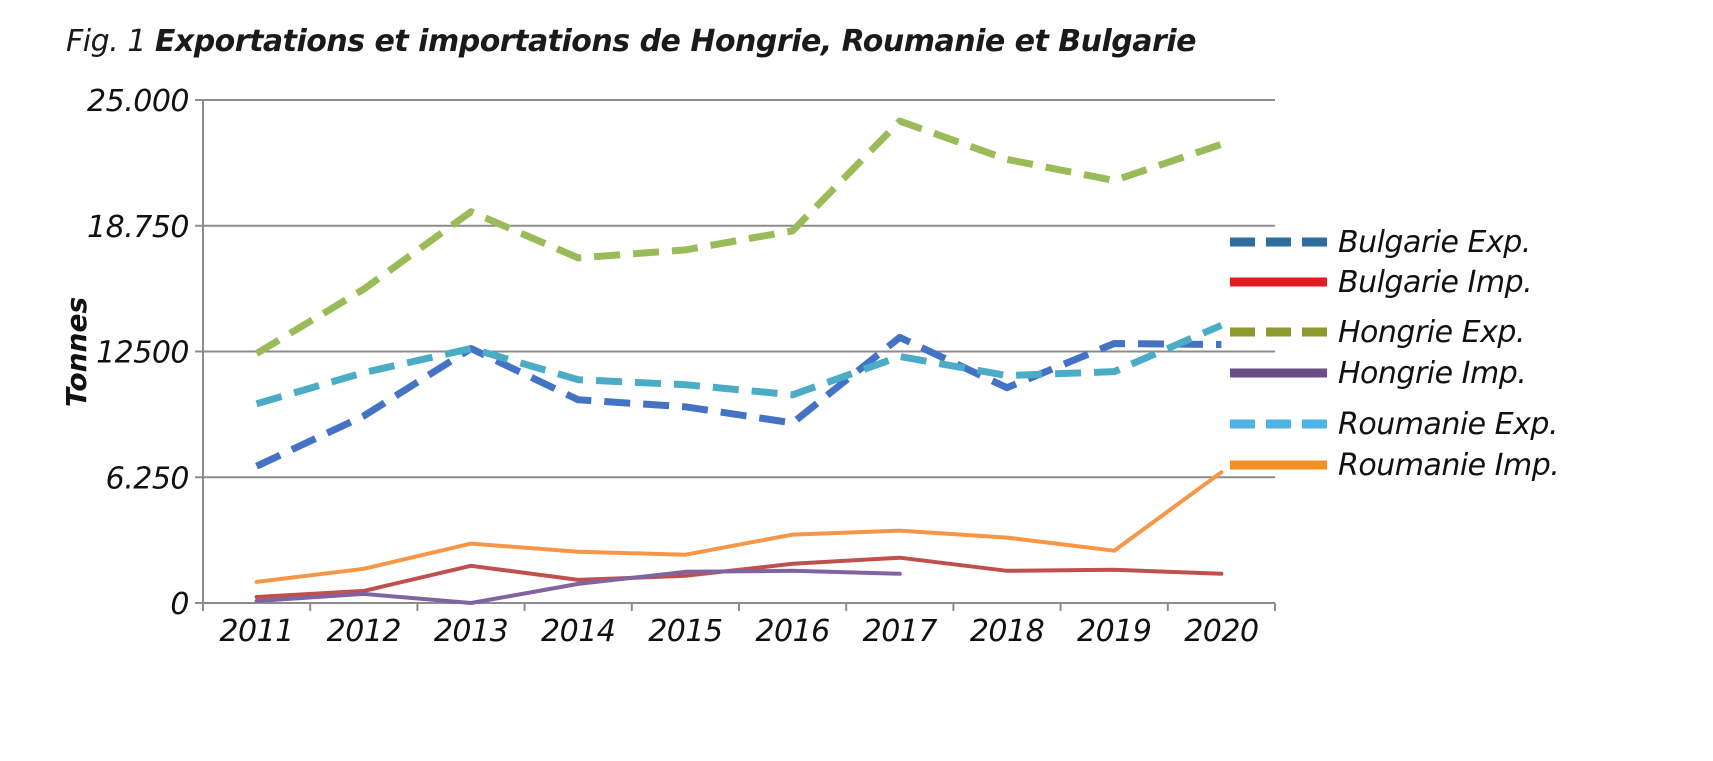 The height and width of the screenshot is (761, 1713). I want to click on y-tick-label: 12500, so click(142, 353).